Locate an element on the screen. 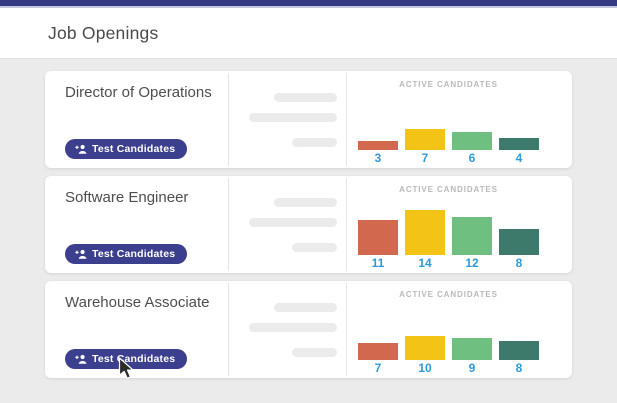  bar-column: 9 is located at coordinates (472, 356).